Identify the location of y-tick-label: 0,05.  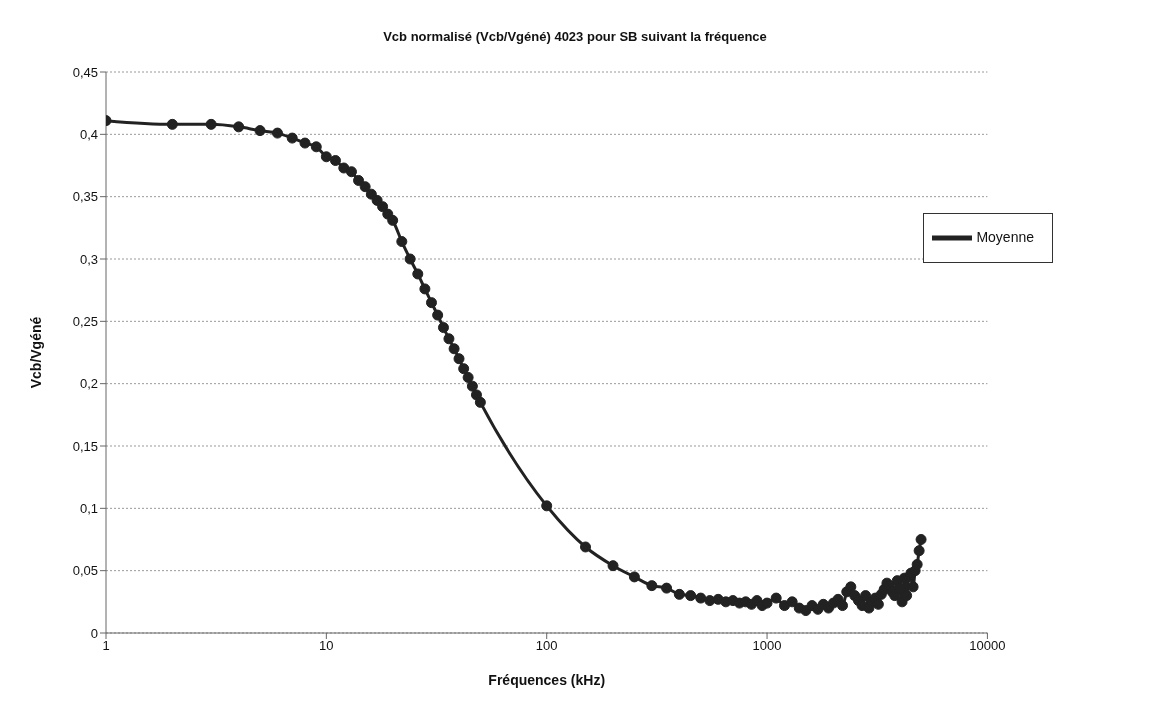
(85, 571).